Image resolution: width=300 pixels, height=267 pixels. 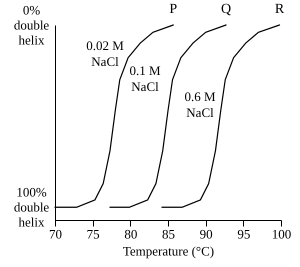 I want to click on series-label: R, so click(x=279, y=9).